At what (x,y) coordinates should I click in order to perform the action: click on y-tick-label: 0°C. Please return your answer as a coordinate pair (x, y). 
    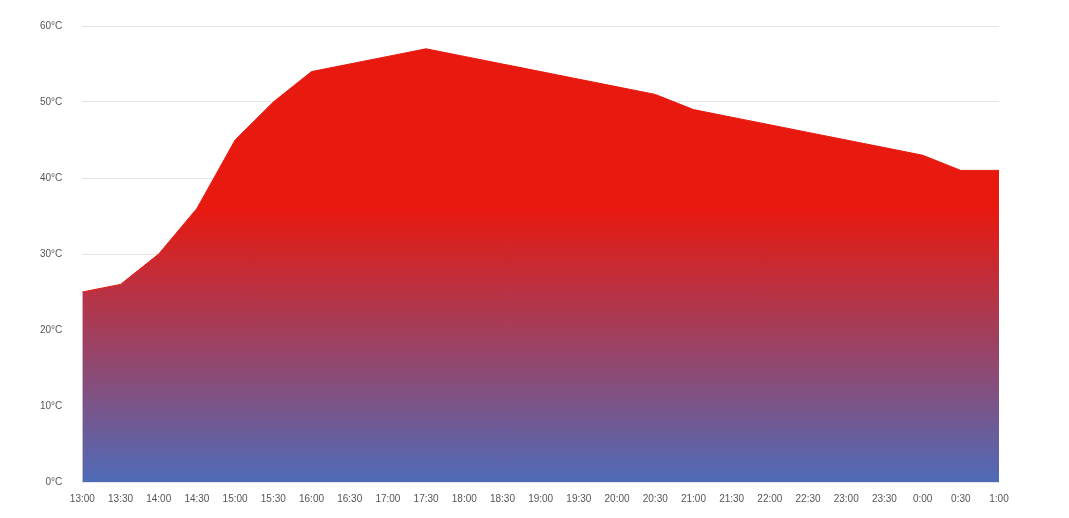
    Looking at the image, I should click on (54, 481).